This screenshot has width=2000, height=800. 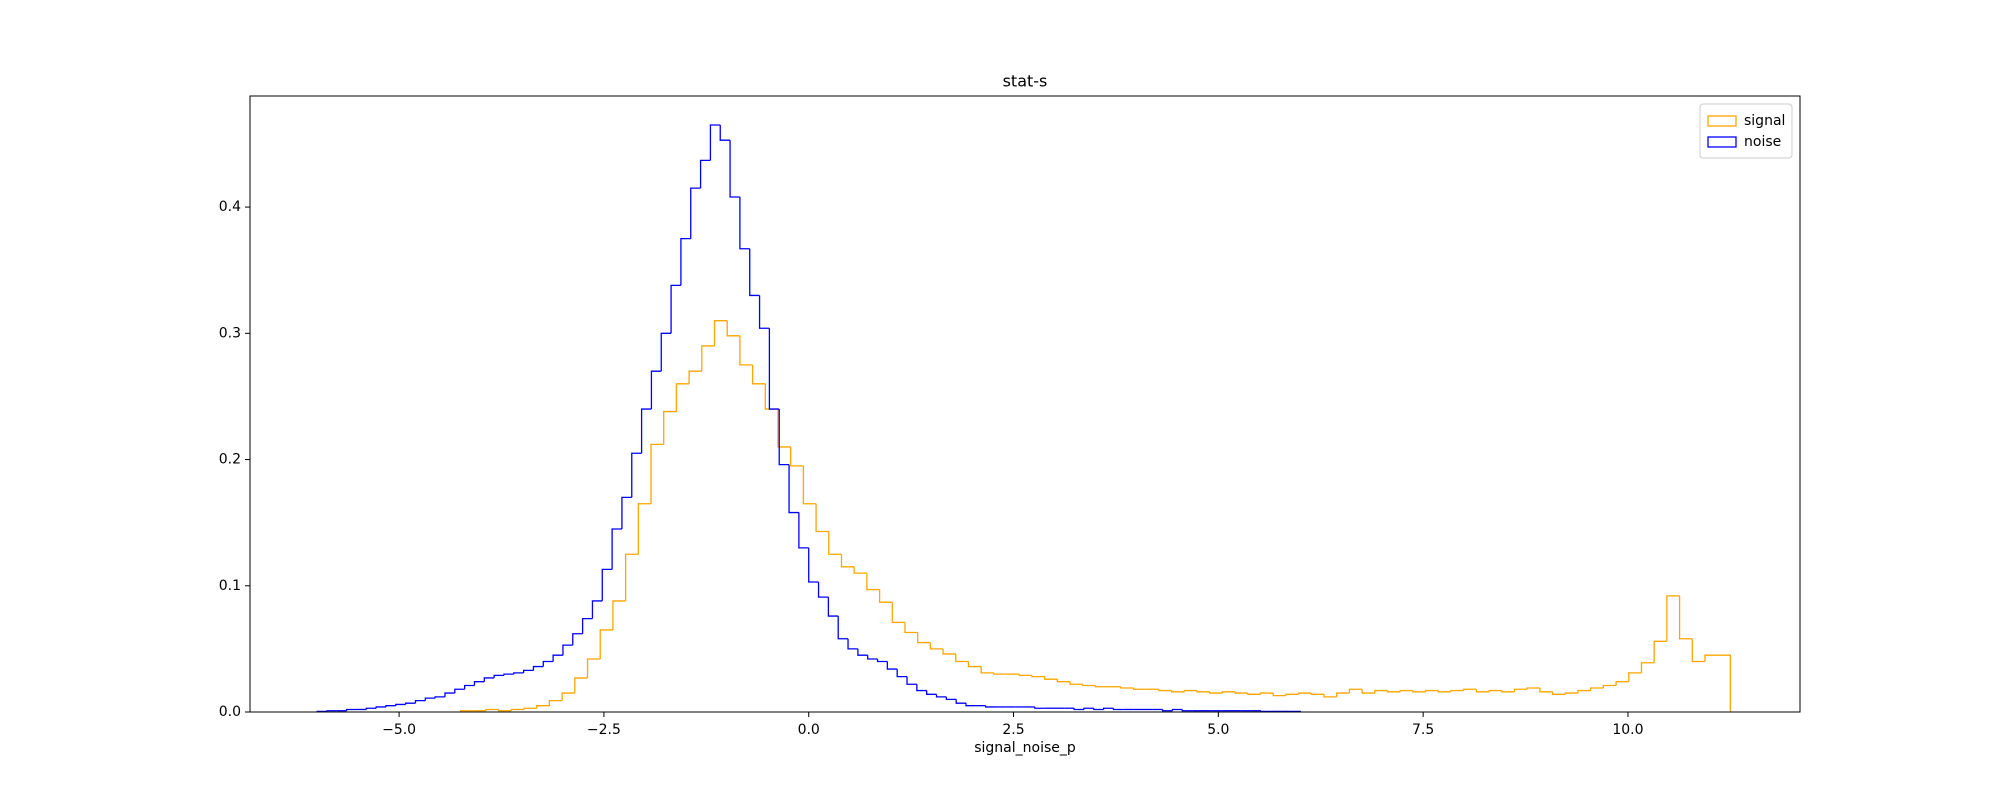 What do you see at coordinates (1025, 748) in the screenshot?
I see `x-axis-label: signal_noise_p` at bounding box center [1025, 748].